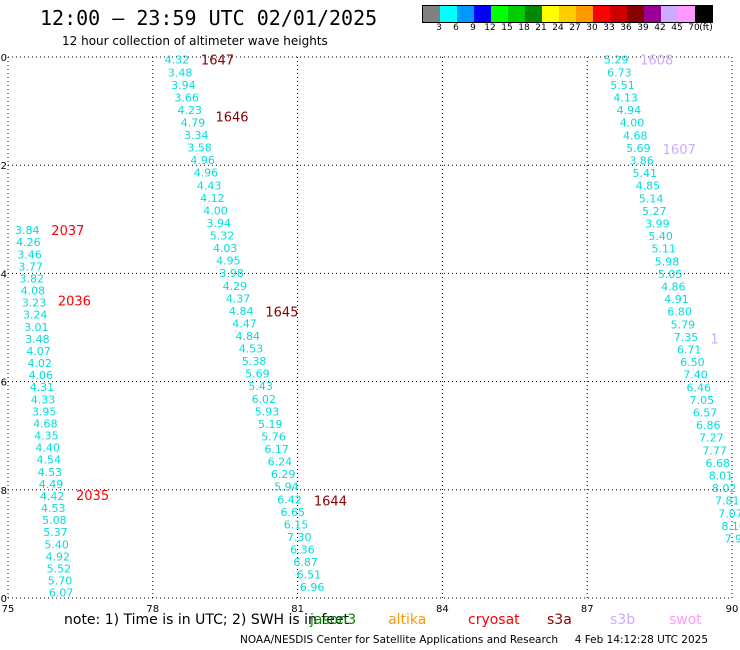  What do you see at coordinates (286, 487) in the screenshot?
I see `wave-height-value: 5.94` at bounding box center [286, 487].